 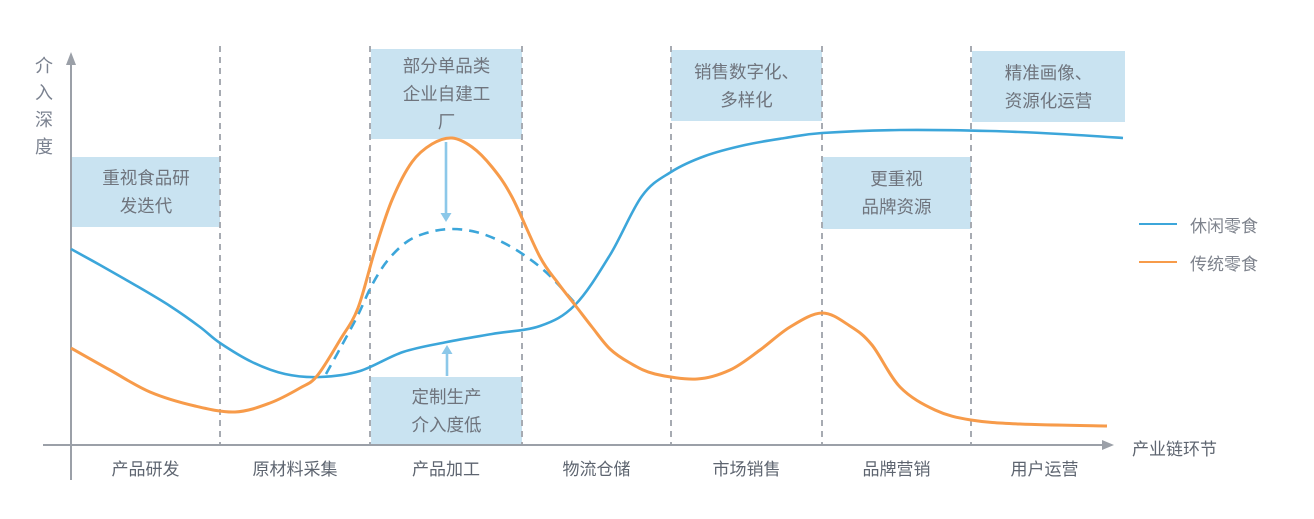 I want to click on annotation-text-line: 介入度低, so click(x=446, y=425).